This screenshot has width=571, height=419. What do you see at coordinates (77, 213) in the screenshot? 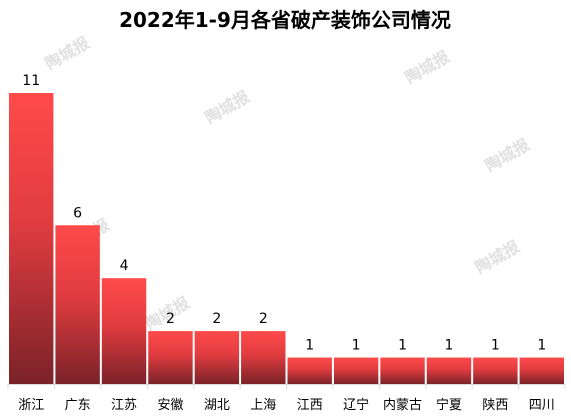
I see `value-label: 6` at bounding box center [77, 213].